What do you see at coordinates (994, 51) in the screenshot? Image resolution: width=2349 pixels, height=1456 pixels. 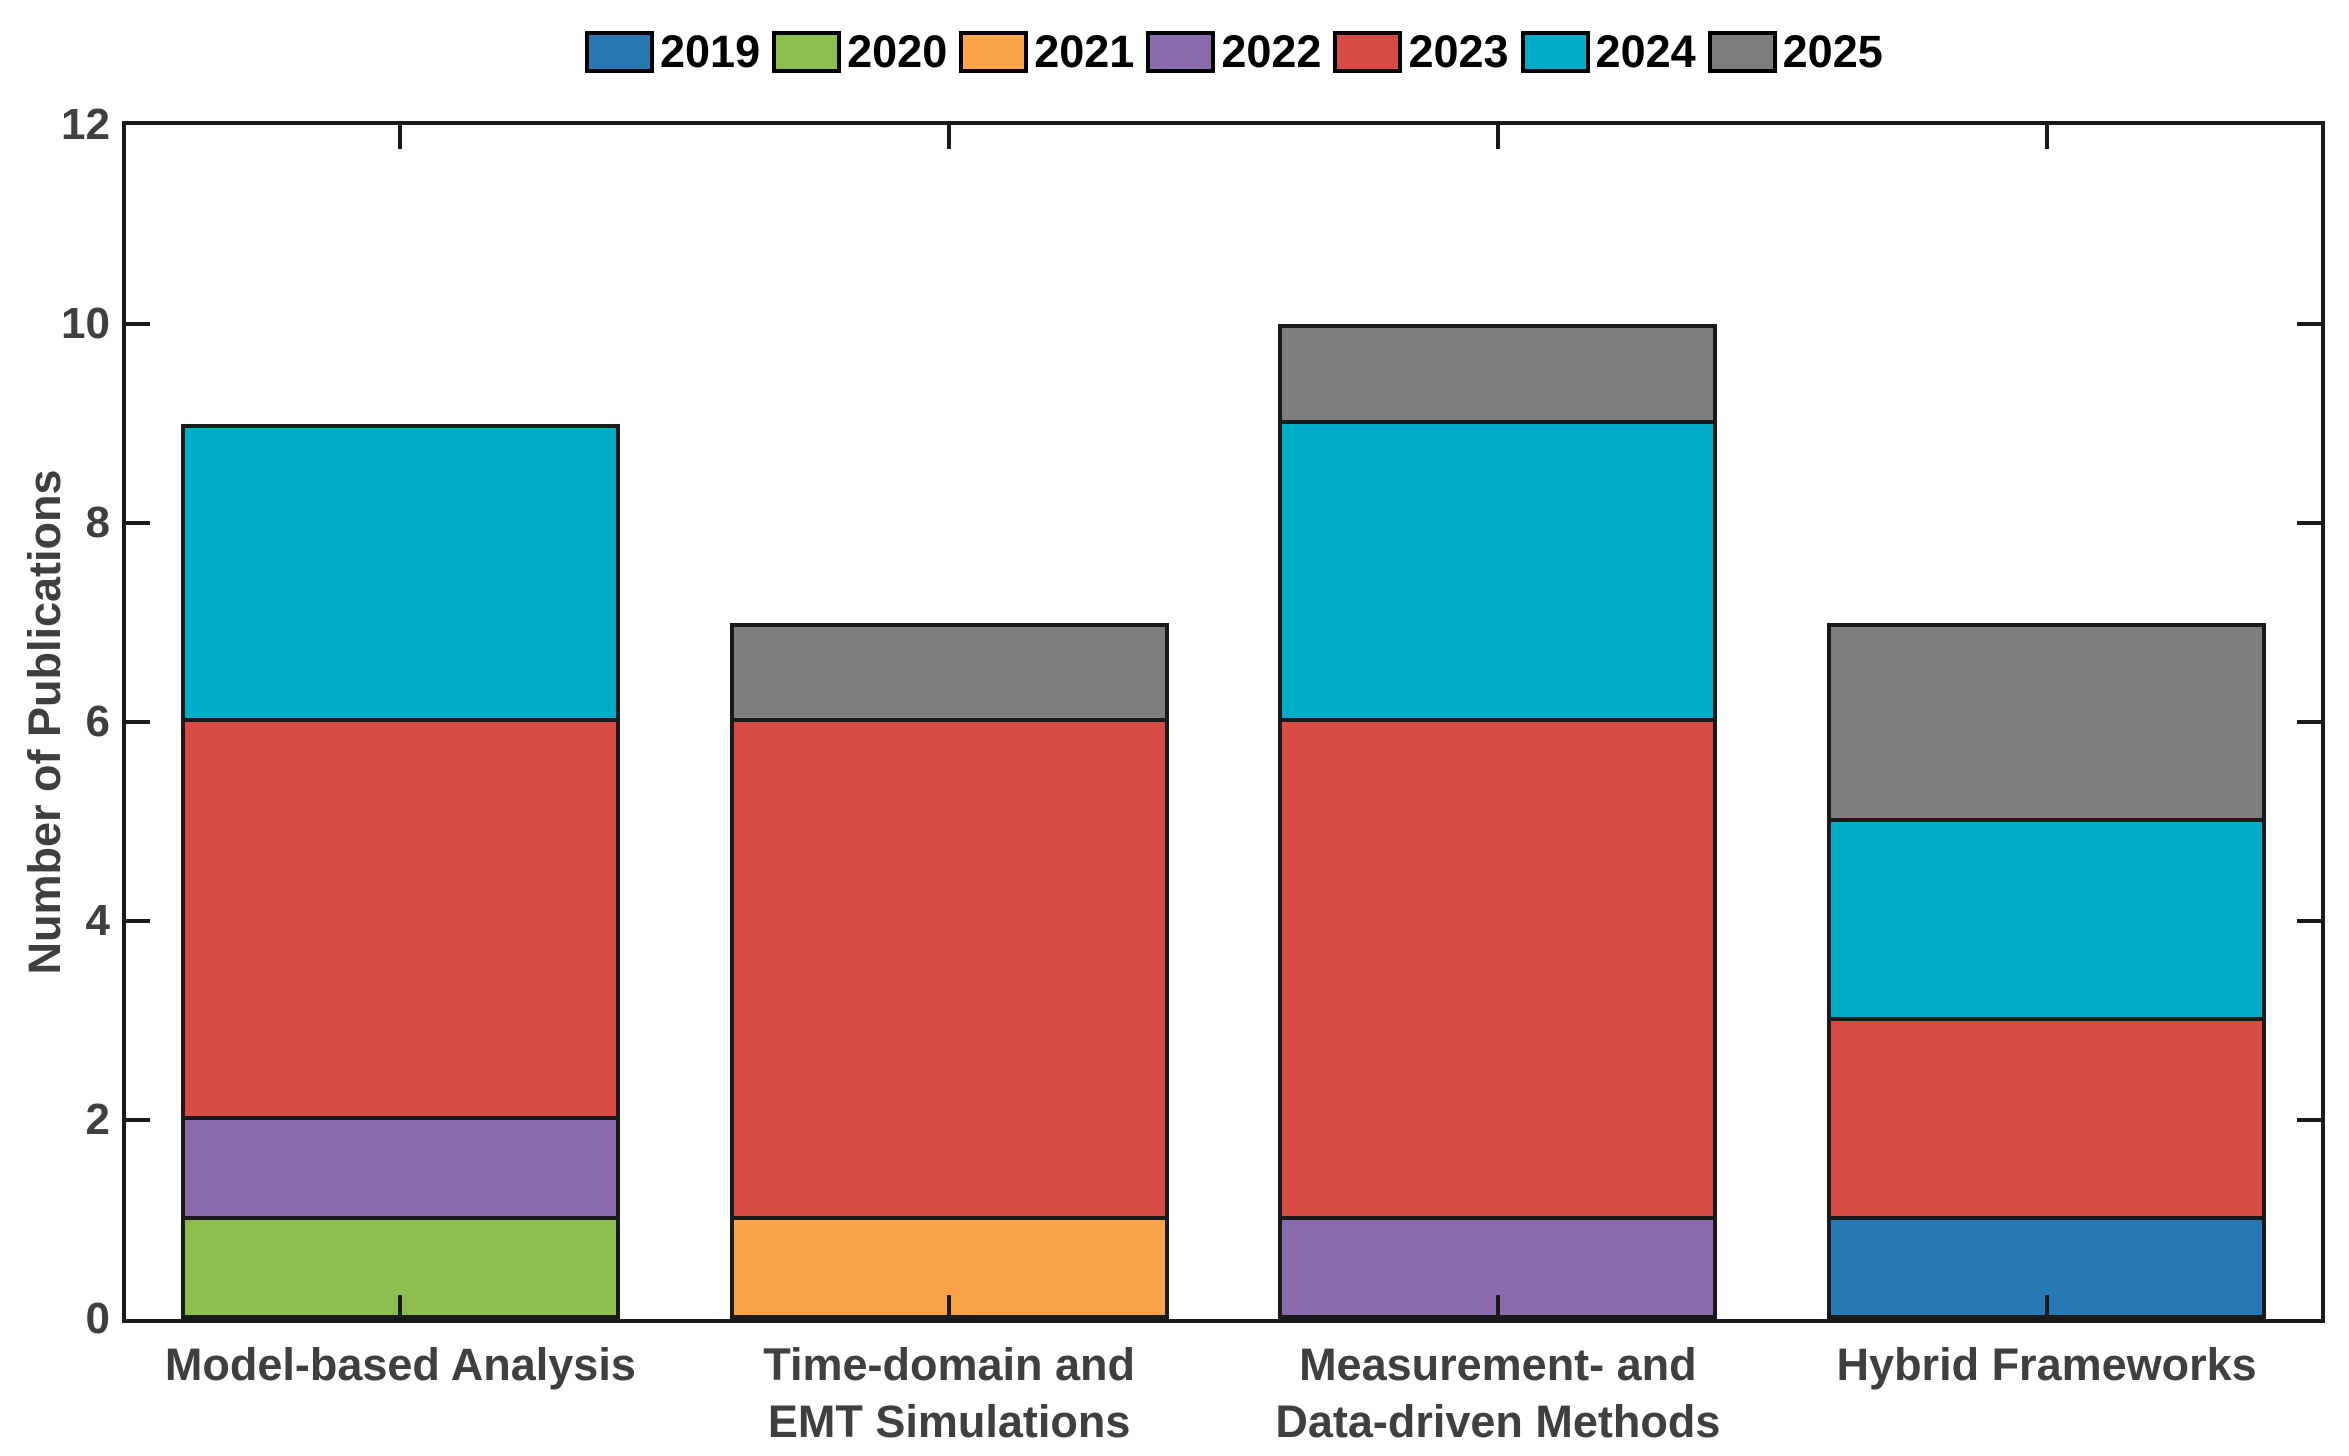 I see `legend-swatch-2021` at bounding box center [994, 51].